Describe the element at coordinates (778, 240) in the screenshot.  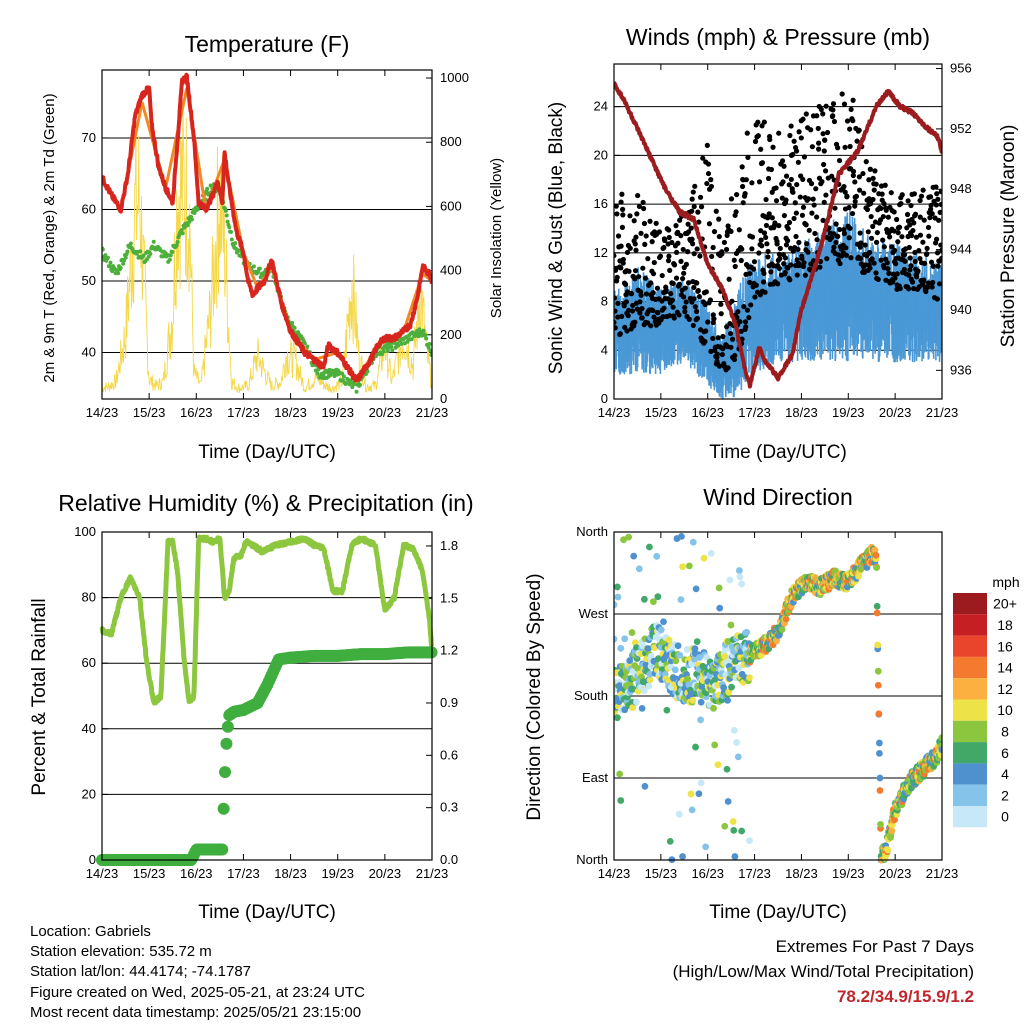
I see `winds-plot-area` at that location.